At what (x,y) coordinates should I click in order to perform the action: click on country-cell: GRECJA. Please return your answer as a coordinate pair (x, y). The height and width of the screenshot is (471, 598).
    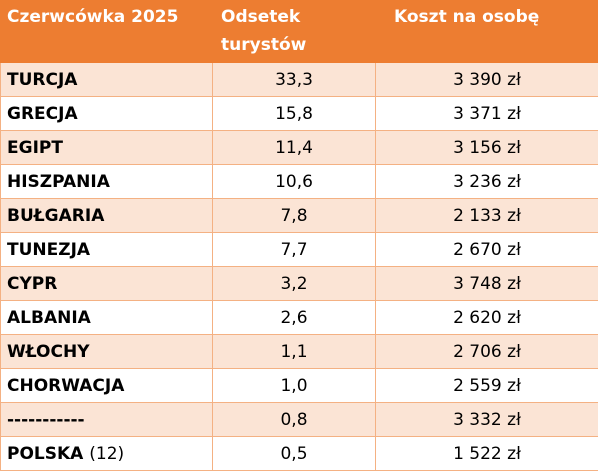
    Looking at the image, I should click on (107, 114).